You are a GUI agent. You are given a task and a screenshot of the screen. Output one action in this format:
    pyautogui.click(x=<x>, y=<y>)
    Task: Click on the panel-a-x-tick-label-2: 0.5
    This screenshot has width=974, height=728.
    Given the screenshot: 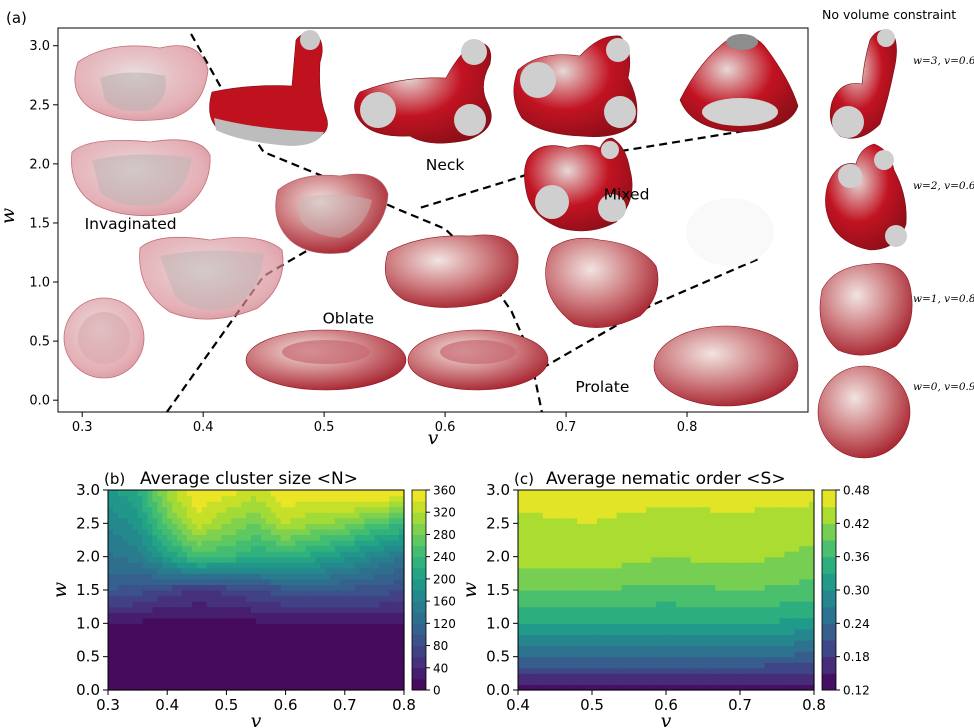 What is the action you would take?
    pyautogui.click(x=324, y=427)
    